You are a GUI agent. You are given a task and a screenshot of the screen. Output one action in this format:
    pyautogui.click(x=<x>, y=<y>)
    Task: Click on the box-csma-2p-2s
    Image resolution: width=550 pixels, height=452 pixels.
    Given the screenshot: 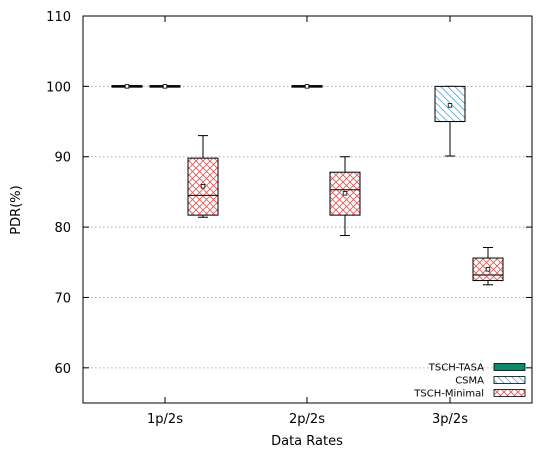 What is the action you would take?
    pyautogui.click(x=307, y=86)
    